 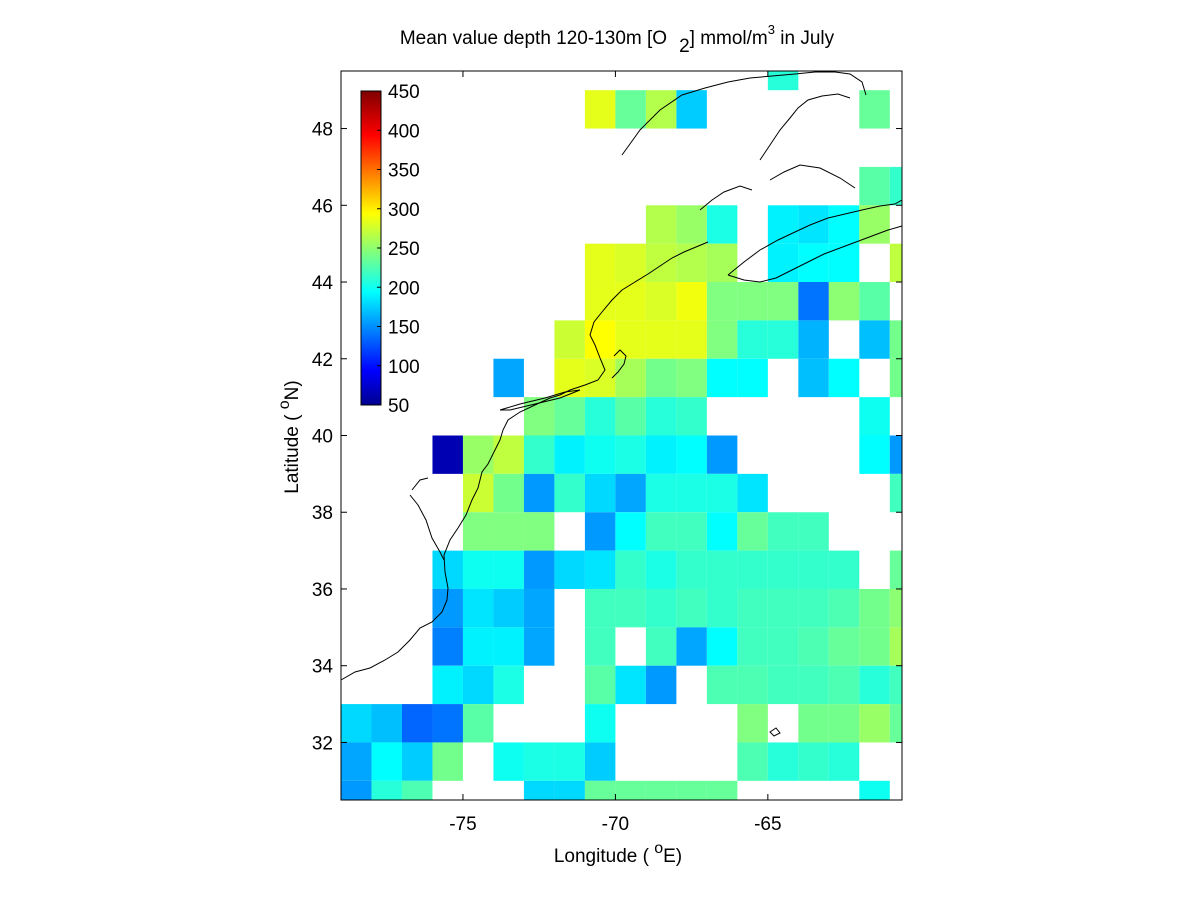 What do you see at coordinates (427, 519) in the screenshot?
I see `coastline-chesapeake` at bounding box center [427, 519].